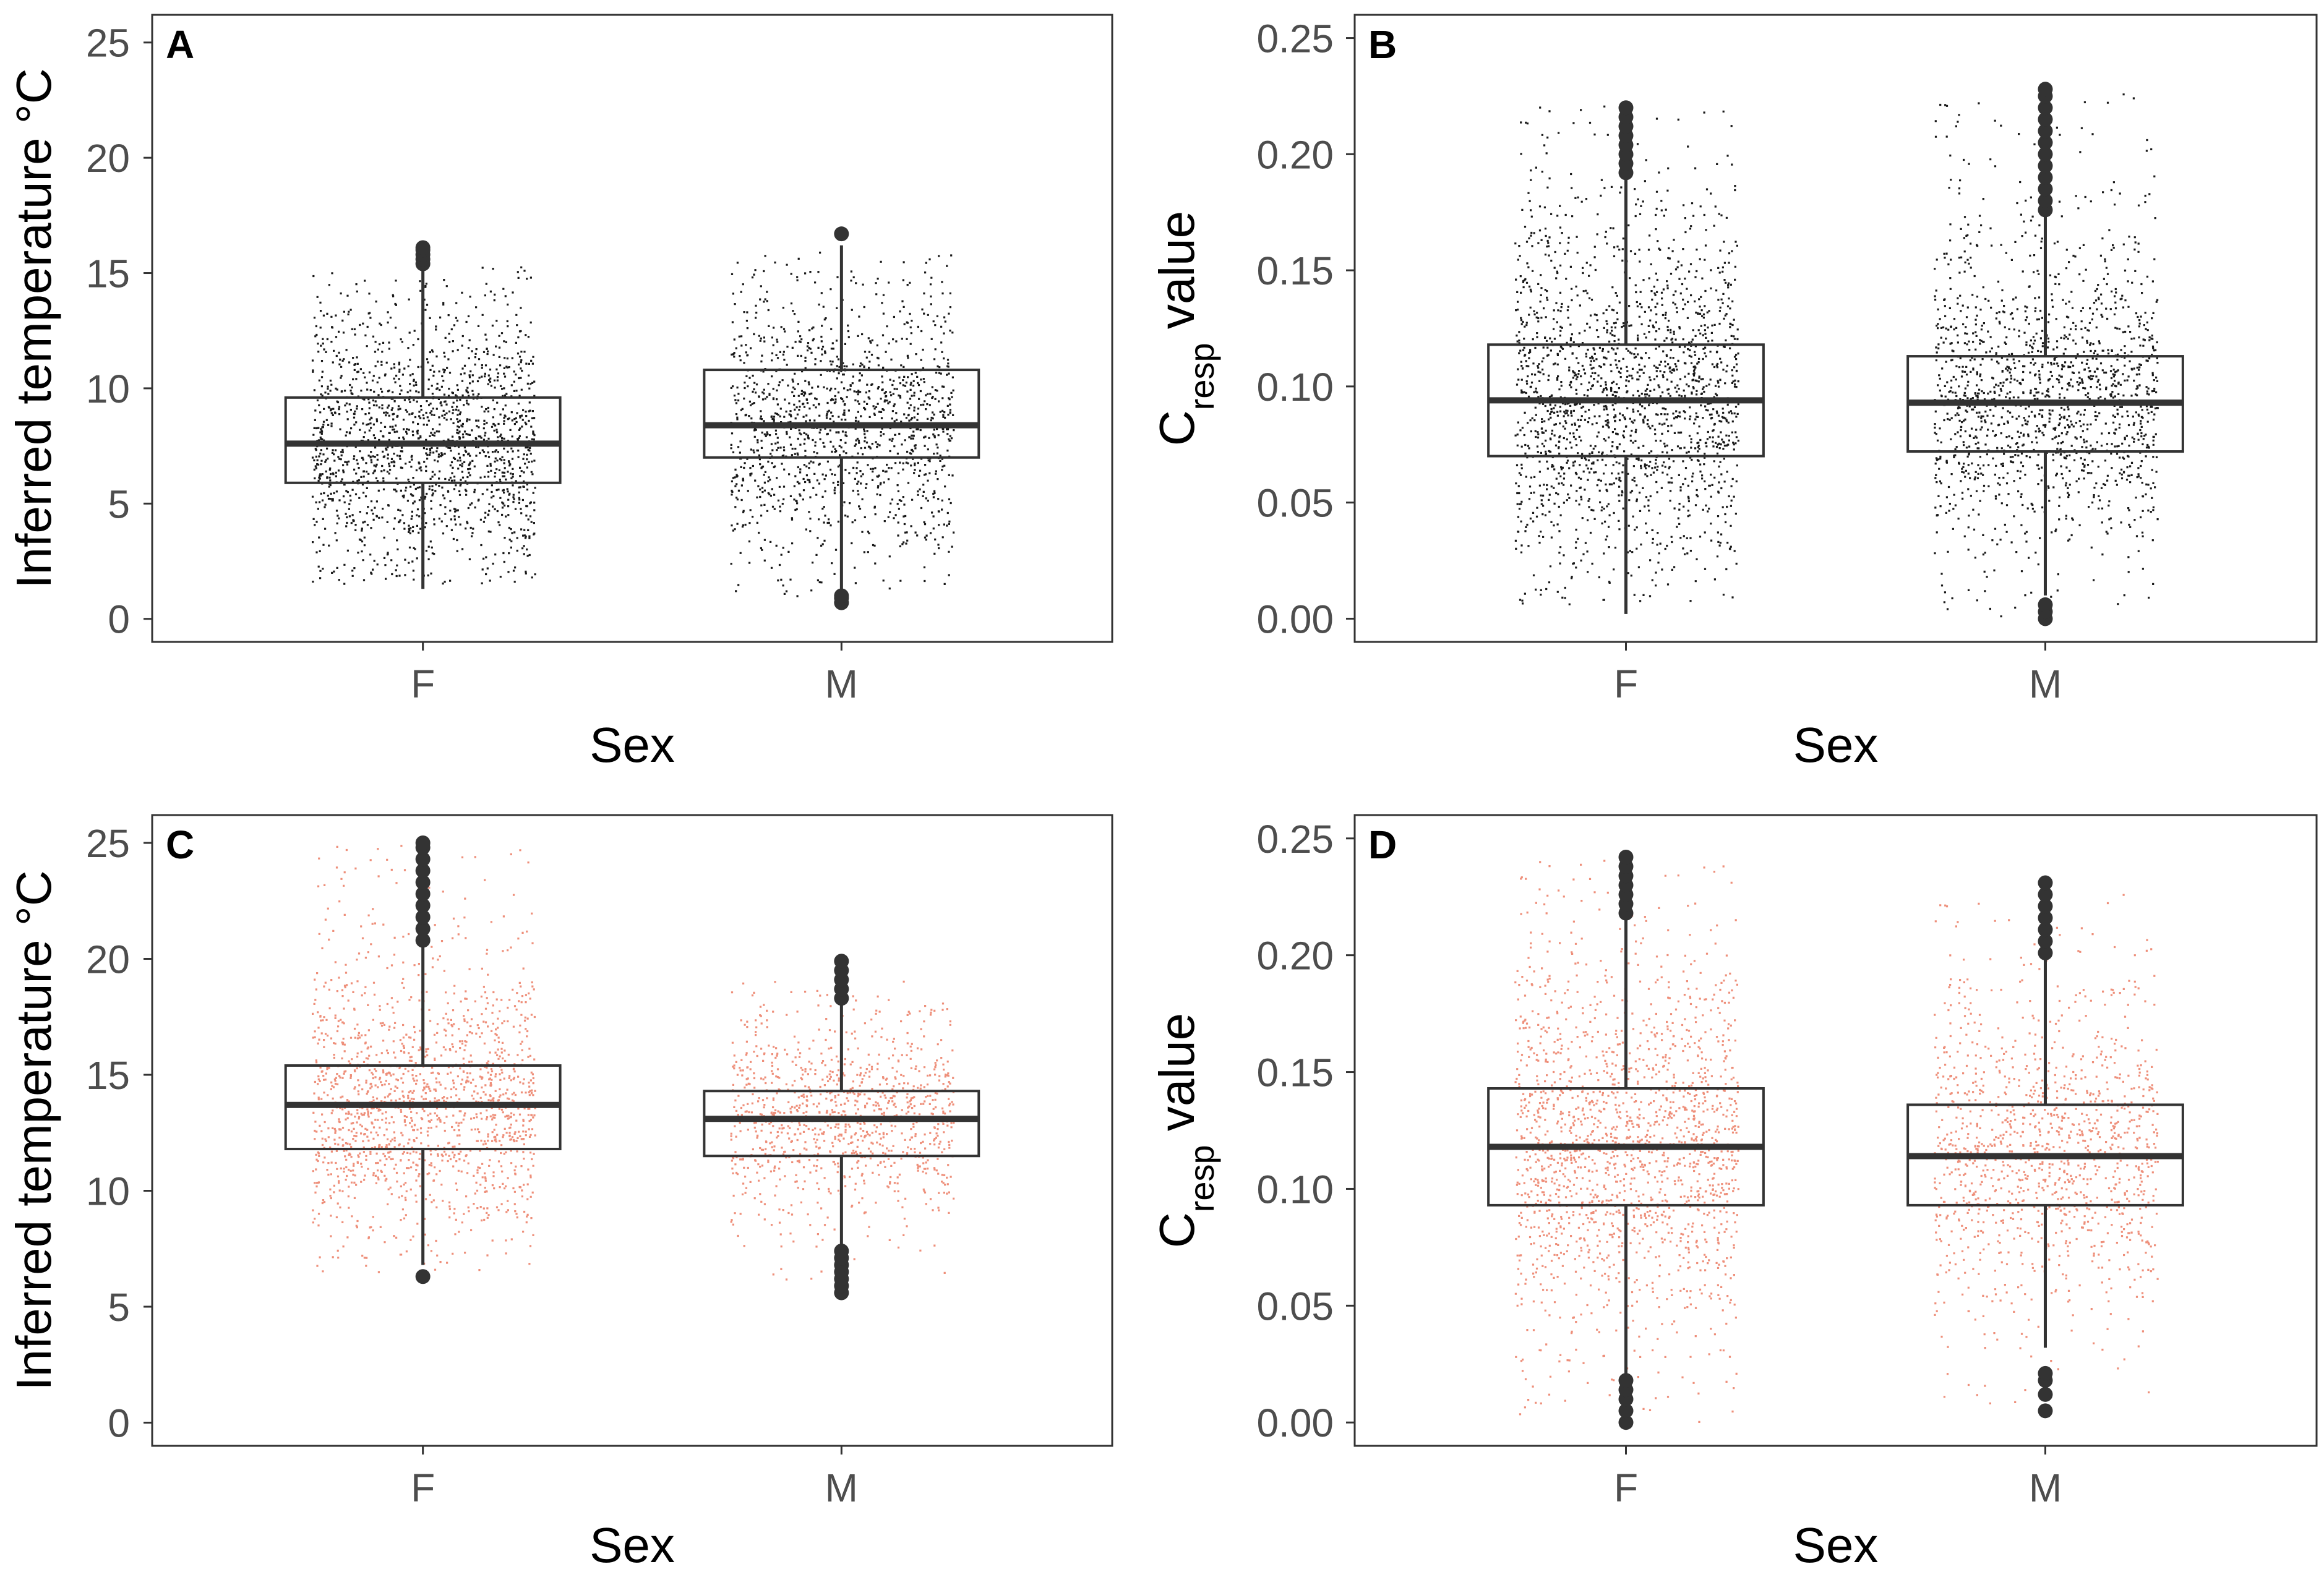 Image resolution: width=2324 pixels, height=1572 pixels. What do you see at coordinates (180, 45) in the screenshot?
I see `panel-label: A` at bounding box center [180, 45].